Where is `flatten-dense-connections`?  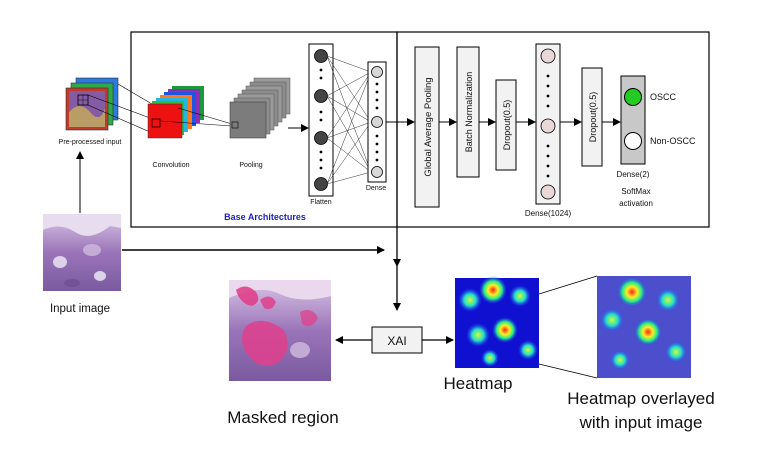
flatten-dense-connections is located at coordinates (349, 120).